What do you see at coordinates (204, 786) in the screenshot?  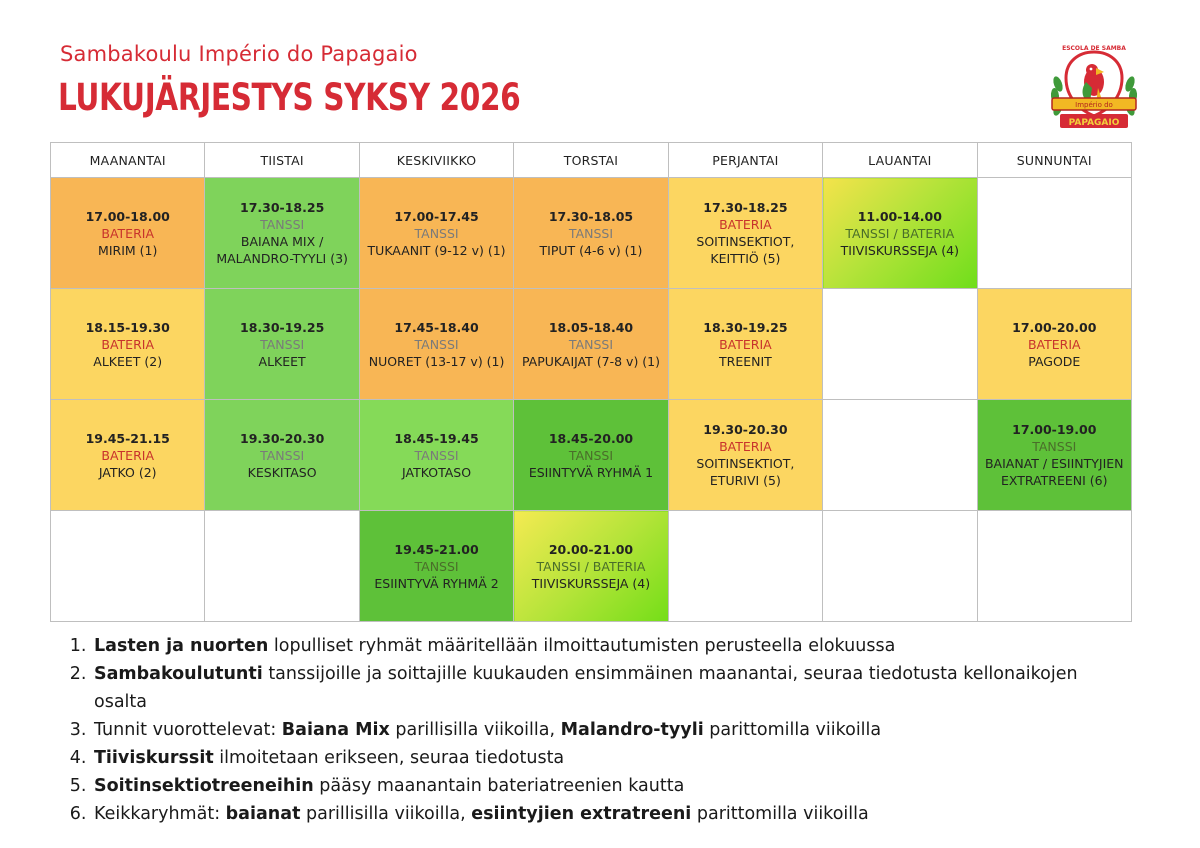 I see `note-bold-text: Soitinsektiotreeneihin` at bounding box center [204, 786].